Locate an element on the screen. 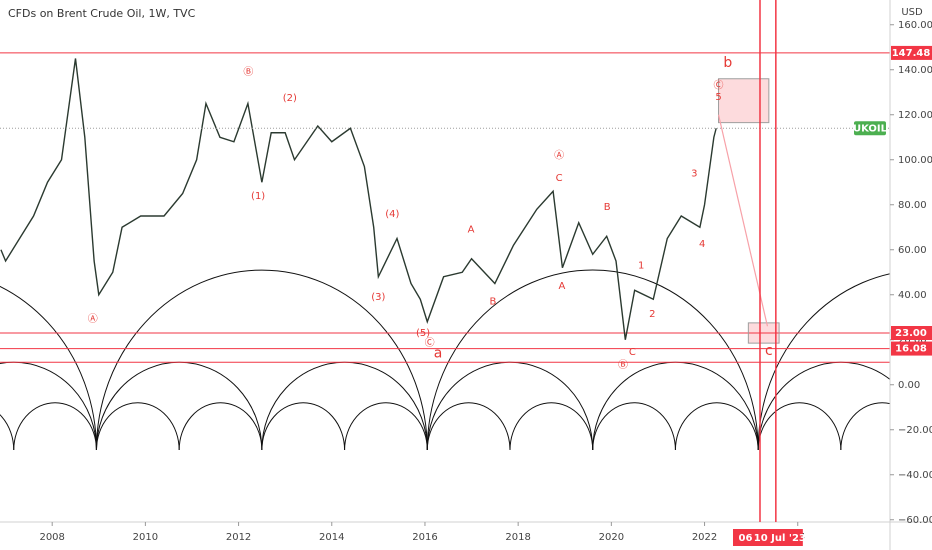 The height and width of the screenshot is (550, 932). x-tick-label: 2010 is located at coordinates (145, 537).